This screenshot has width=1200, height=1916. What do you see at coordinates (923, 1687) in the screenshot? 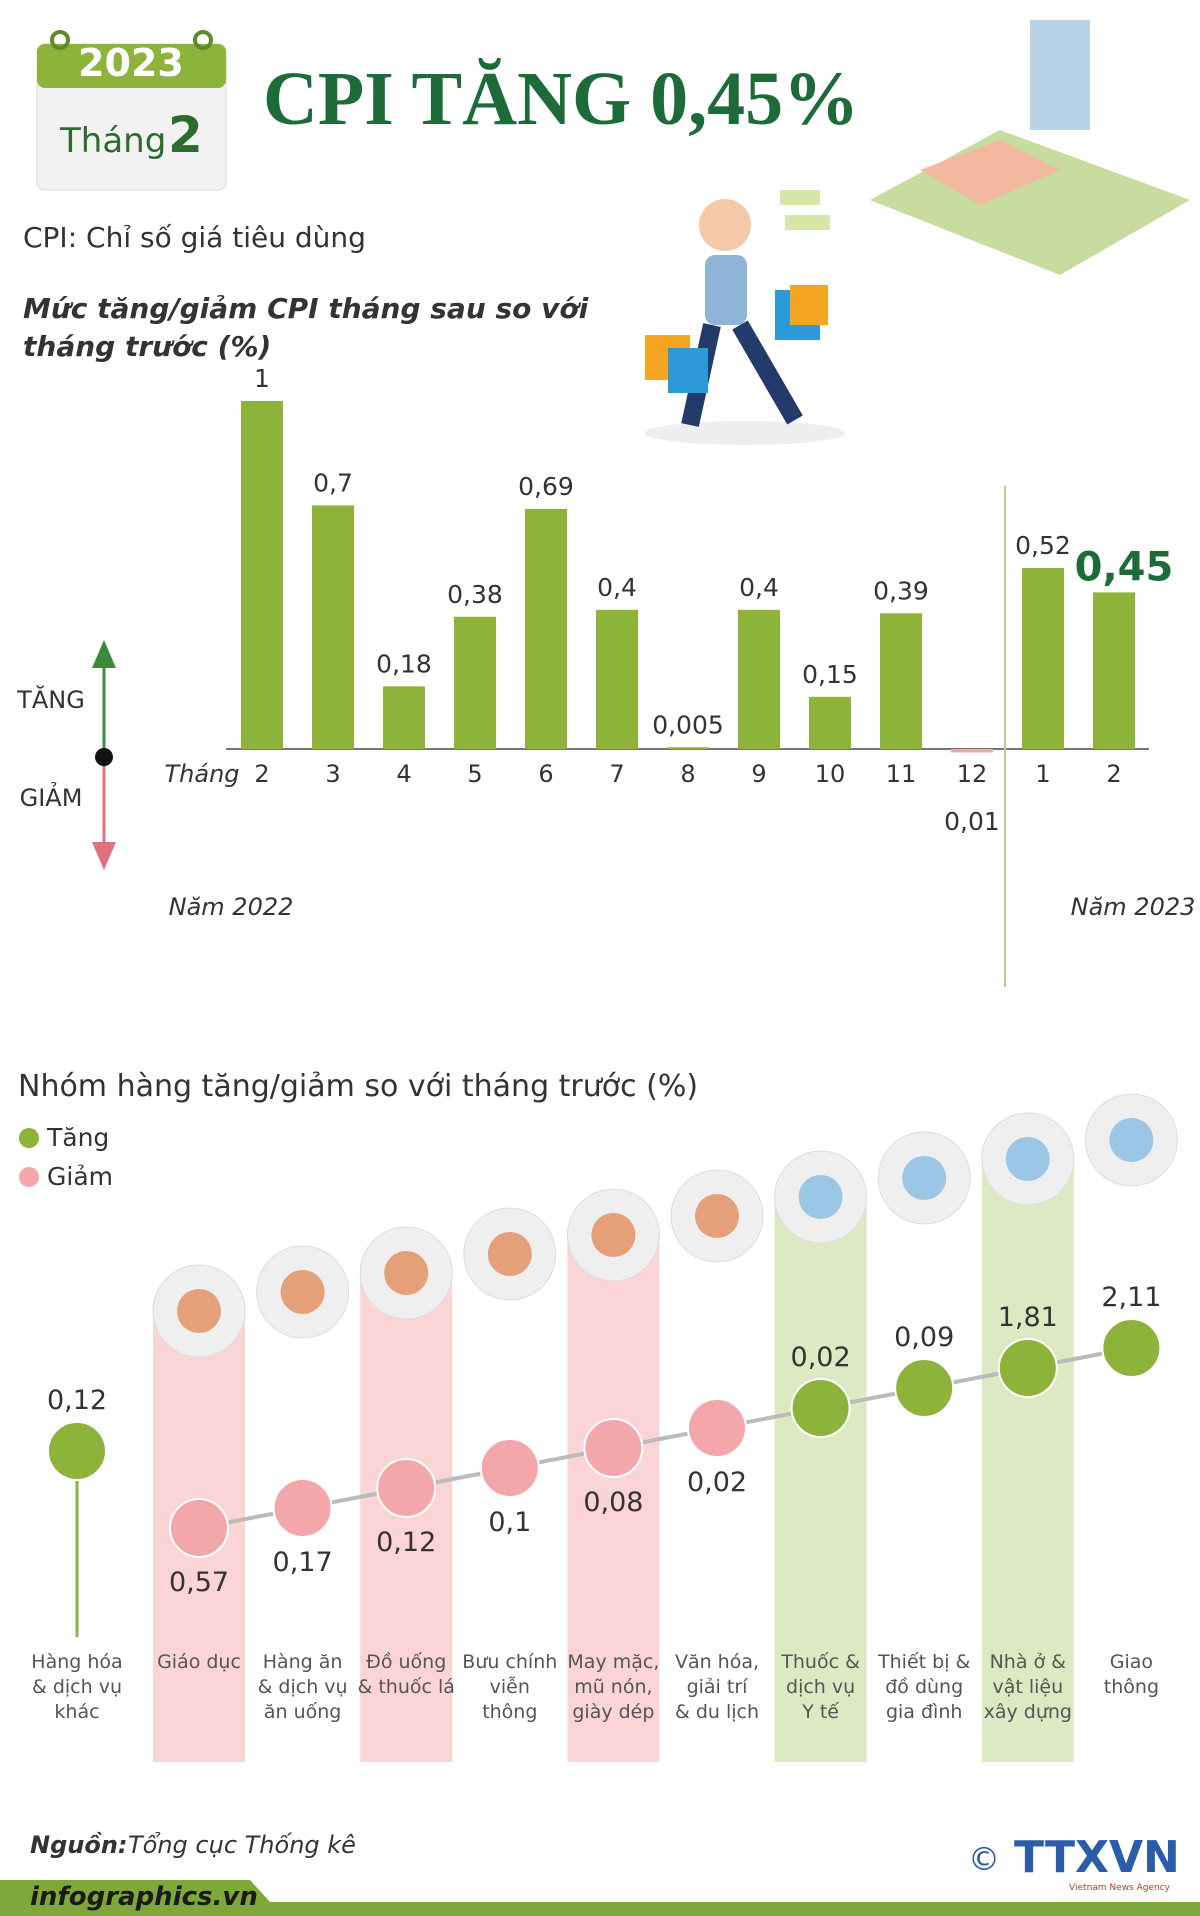
I see `category-label: Thiết bị & đồ dùng gia đình` at bounding box center [923, 1687].